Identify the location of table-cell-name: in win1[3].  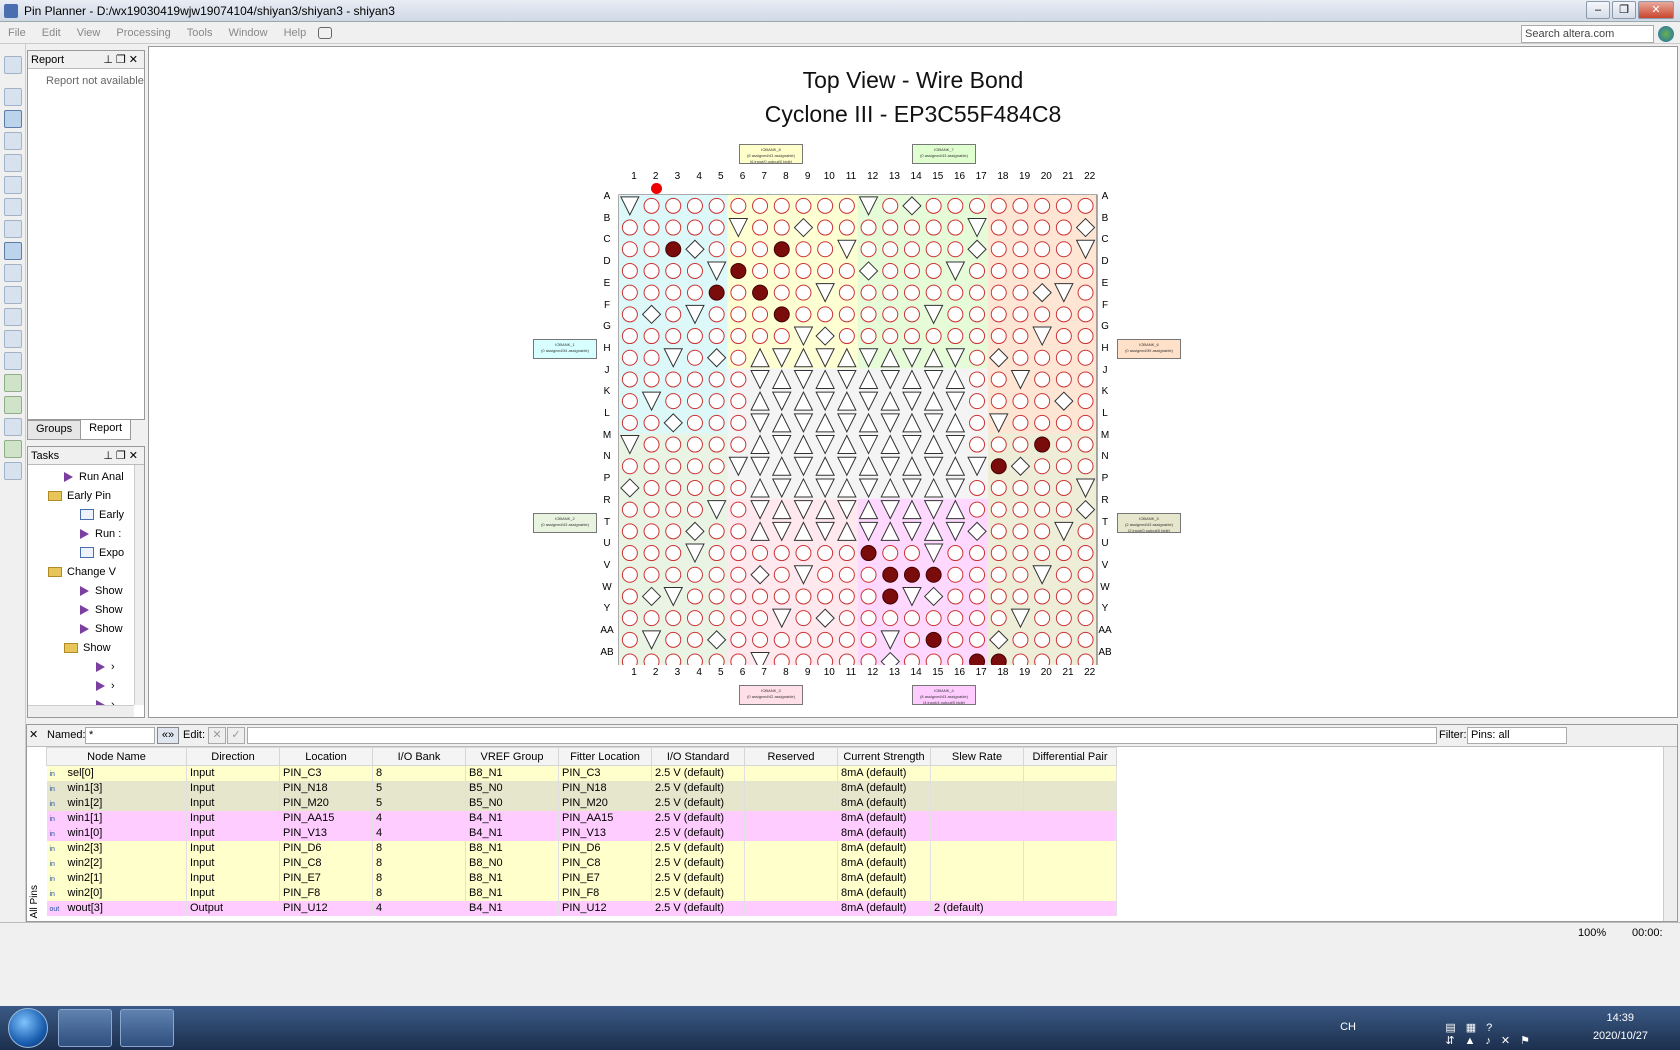
(116, 788).